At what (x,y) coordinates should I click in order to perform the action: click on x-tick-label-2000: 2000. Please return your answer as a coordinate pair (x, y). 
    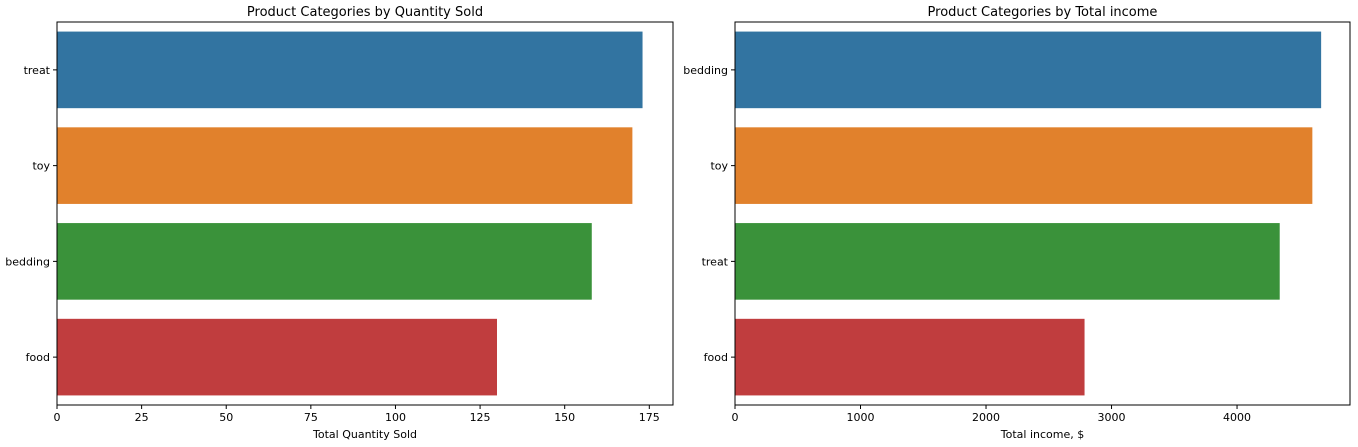
    Looking at the image, I should click on (986, 417).